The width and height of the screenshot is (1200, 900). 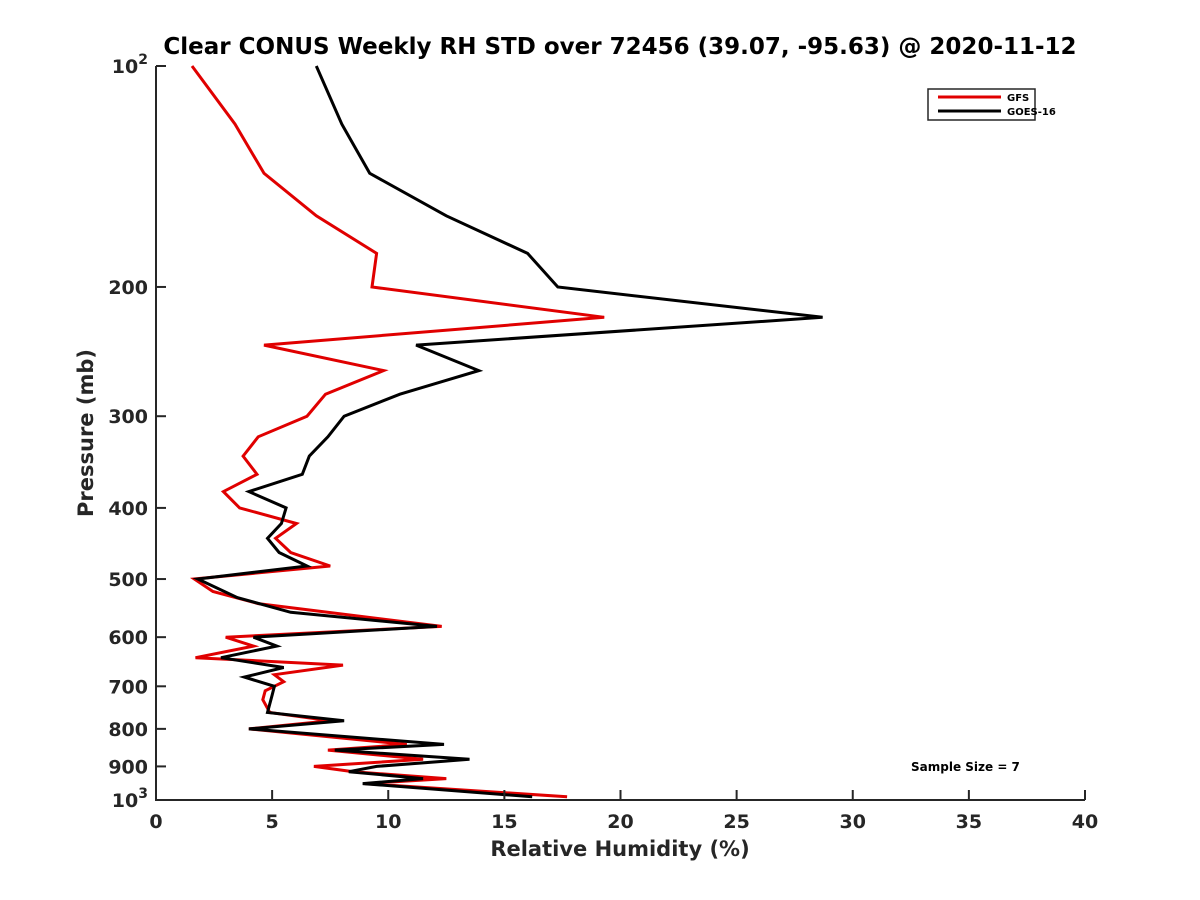 I want to click on x-axis-ticks: 0 5 10 15 20 25 30 35 40, so click(x=623, y=811).